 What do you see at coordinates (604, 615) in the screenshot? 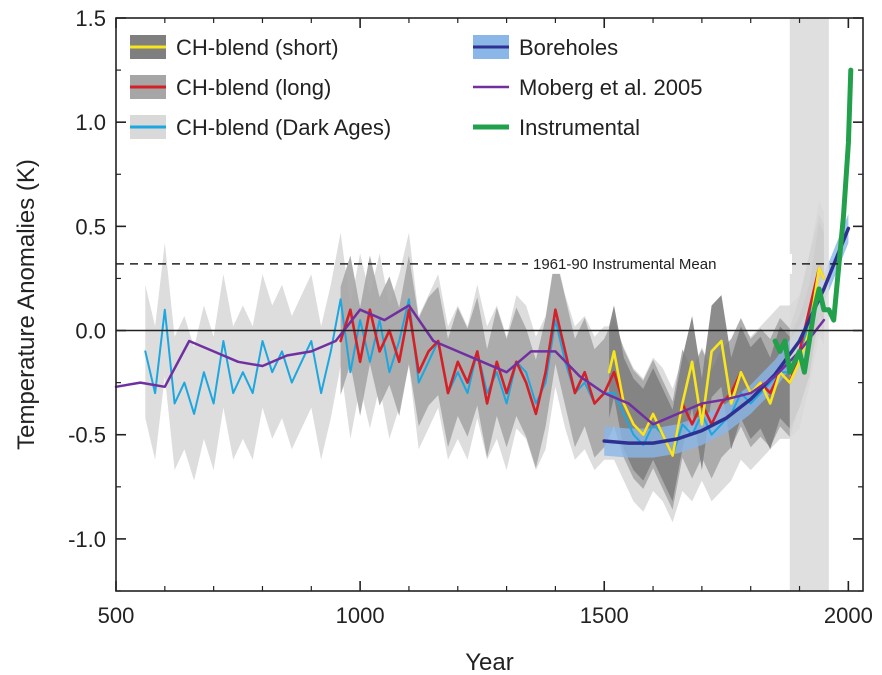
I see `x-tick-label: 1500` at bounding box center [604, 615].